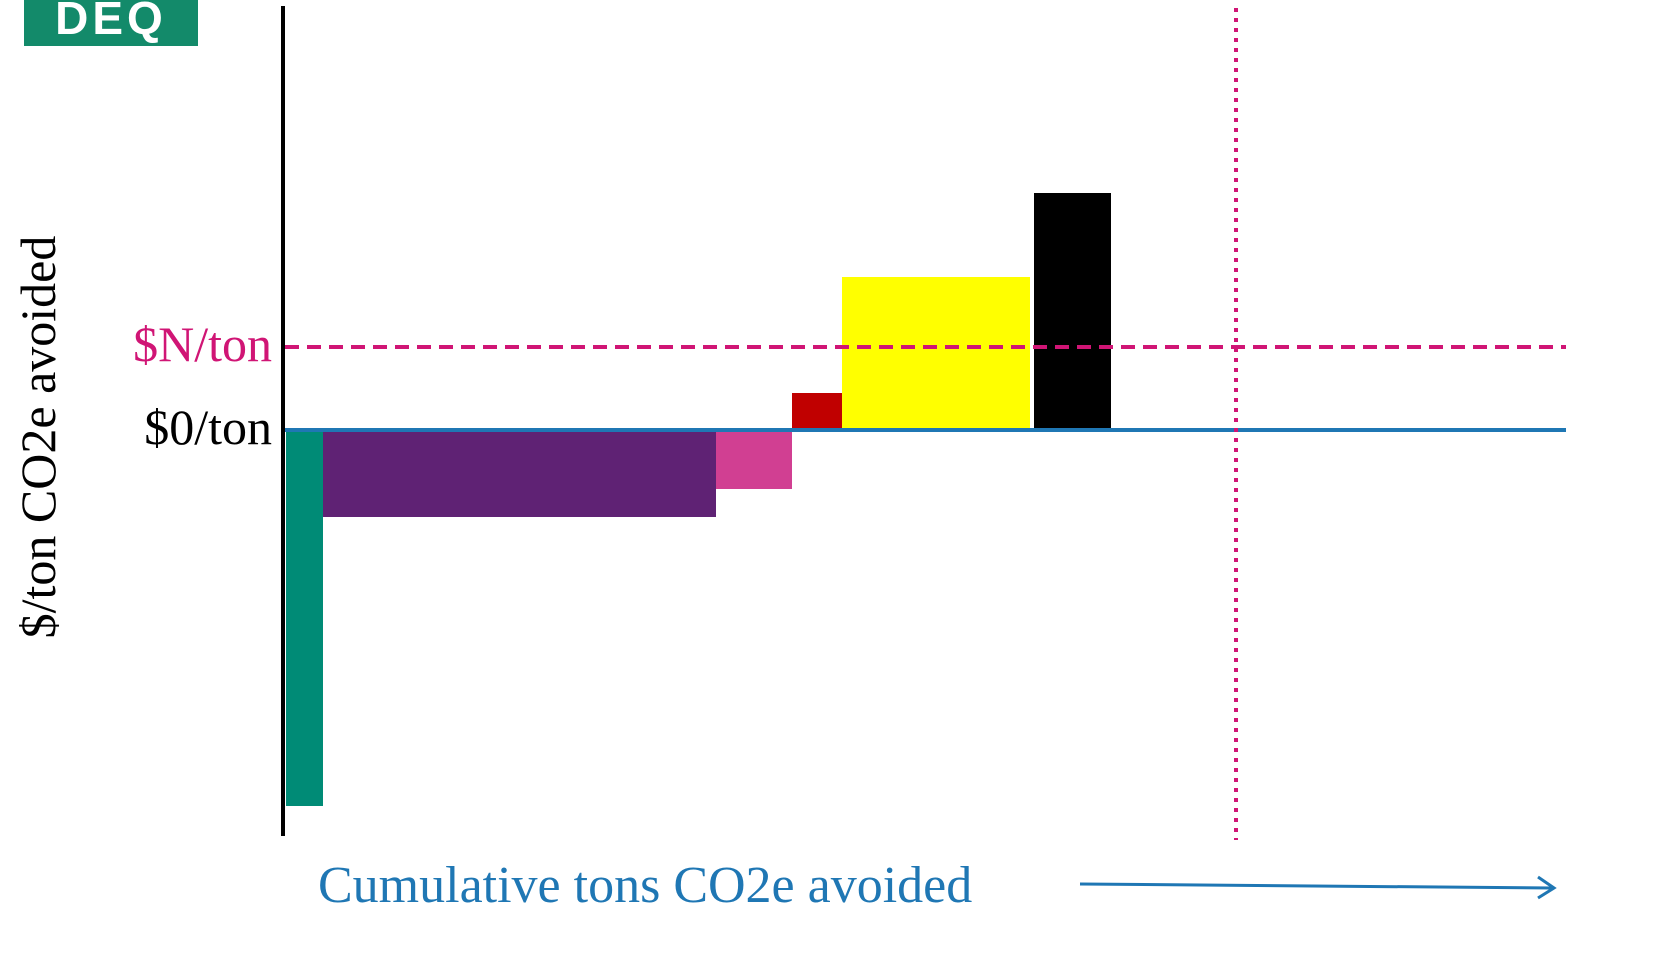 The image size is (1674, 970). Describe the element at coordinates (208, 427) in the screenshot. I see `zero-reference-label: $0/ton` at that location.